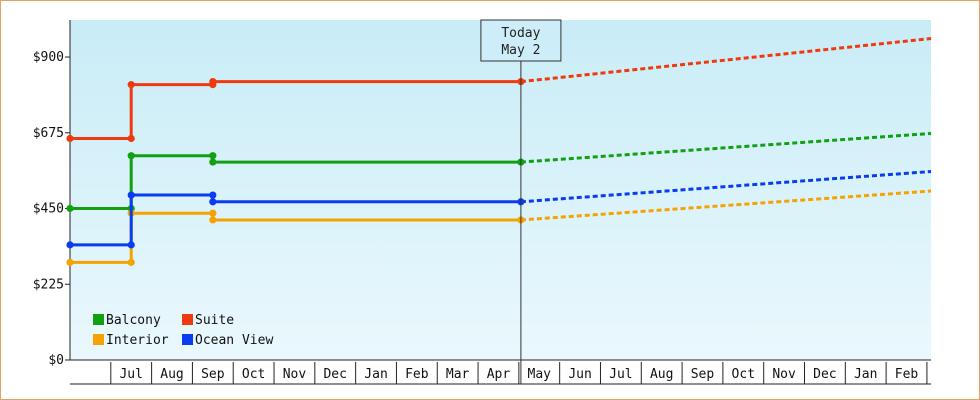 This screenshot has height=400, width=980. I want to click on y-tick-label: $450, so click(48, 209).